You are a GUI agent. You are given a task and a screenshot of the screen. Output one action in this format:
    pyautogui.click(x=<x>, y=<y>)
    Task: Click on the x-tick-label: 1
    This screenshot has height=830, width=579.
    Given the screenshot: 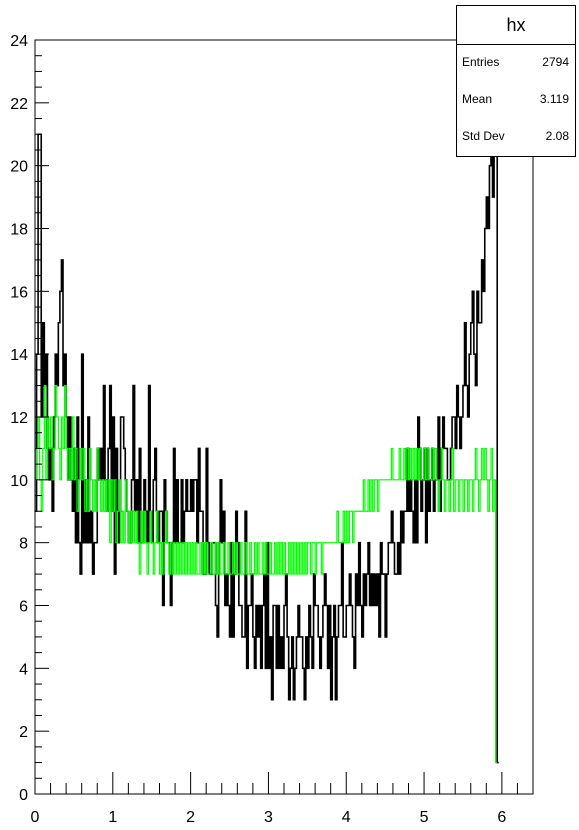 What is the action you would take?
    pyautogui.click(x=112, y=817)
    